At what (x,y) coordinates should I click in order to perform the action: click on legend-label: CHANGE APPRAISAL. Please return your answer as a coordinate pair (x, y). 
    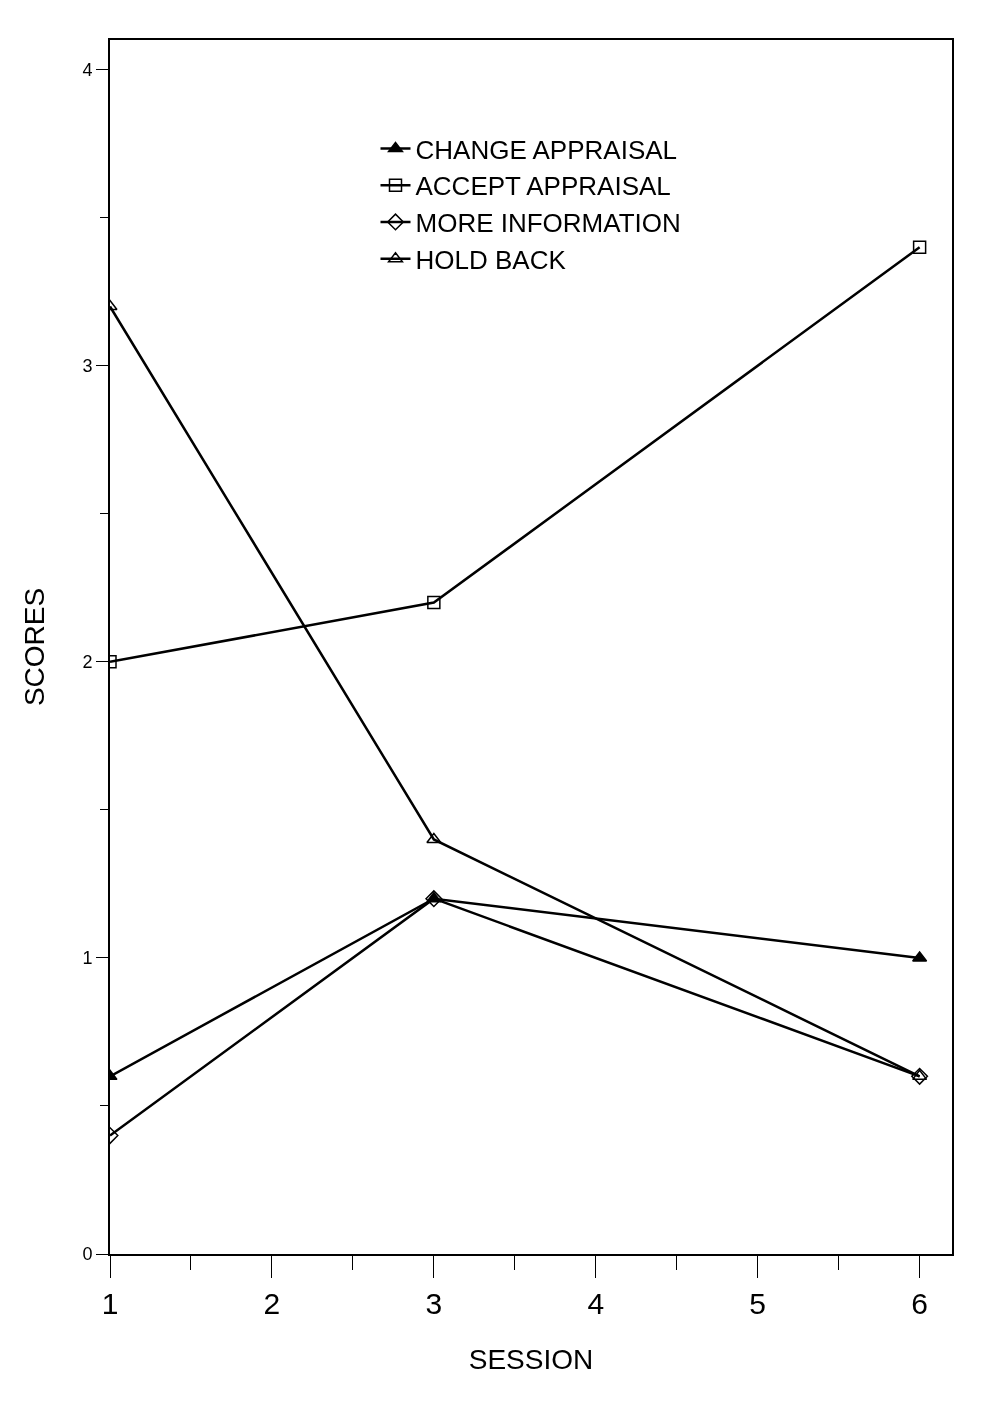
    Looking at the image, I should click on (546, 149).